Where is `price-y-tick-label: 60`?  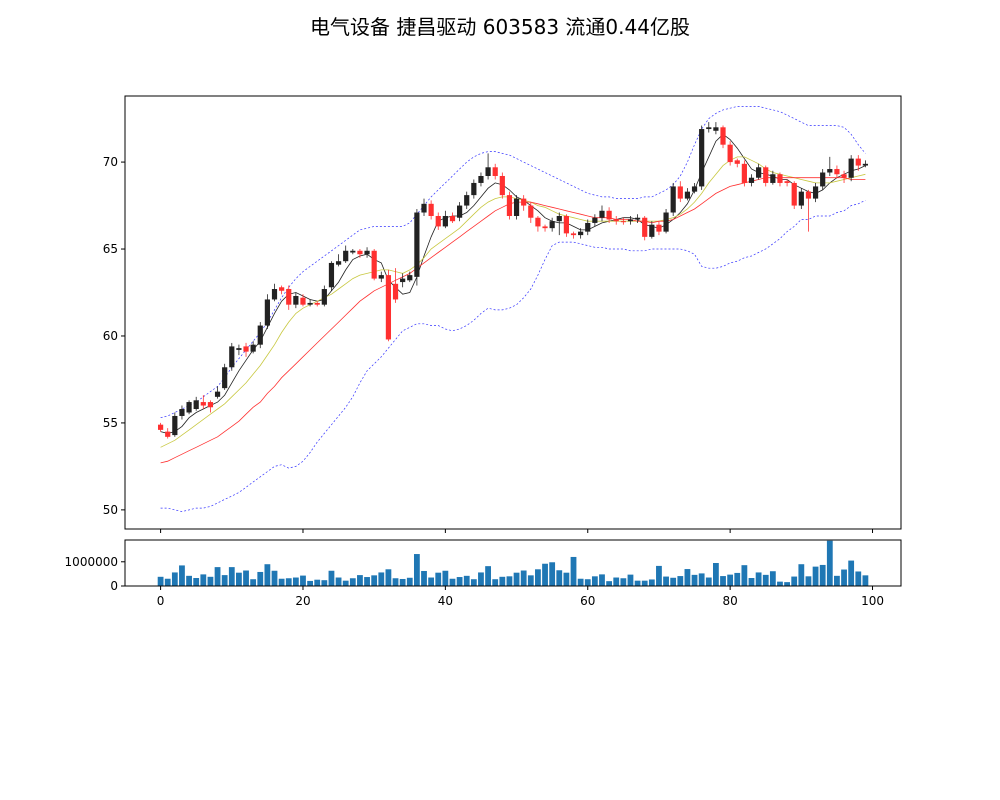
price-y-tick-label: 60 is located at coordinates (110, 336).